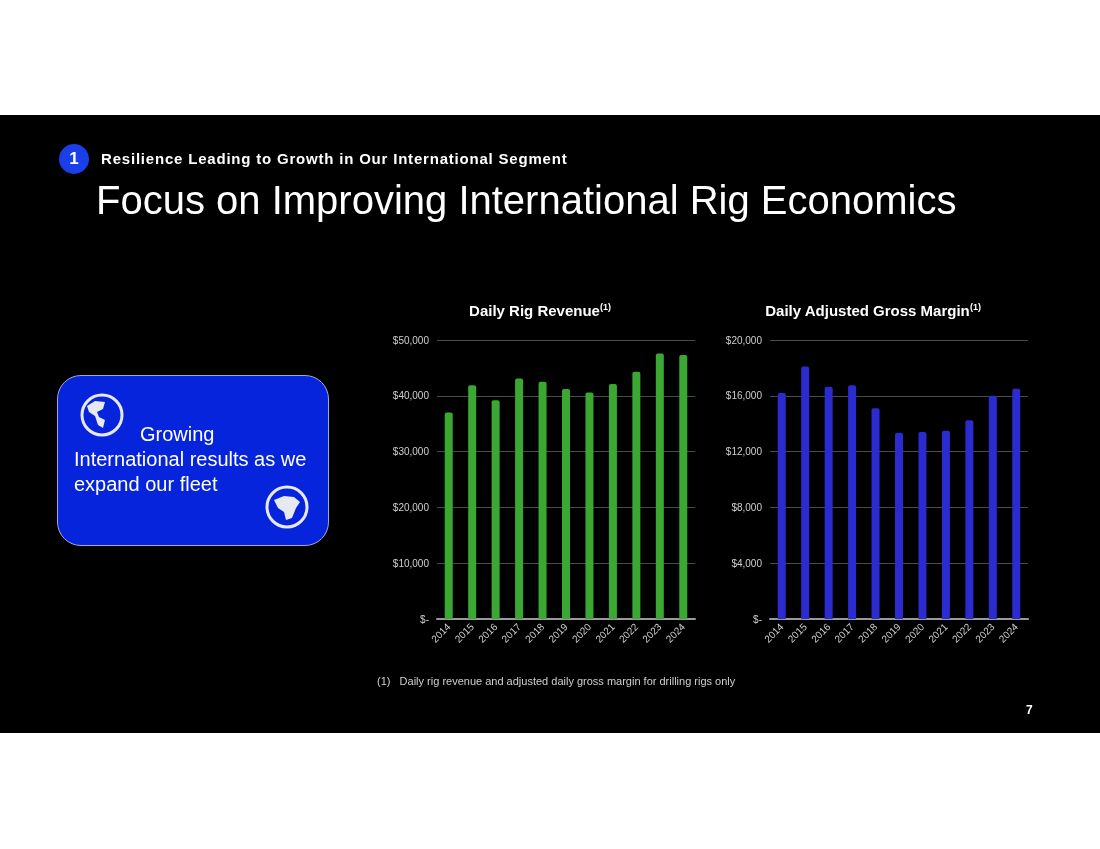 The width and height of the screenshot is (1100, 849). What do you see at coordinates (747, 507) in the screenshot?
I see `y-tick-label: $8,000` at bounding box center [747, 507].